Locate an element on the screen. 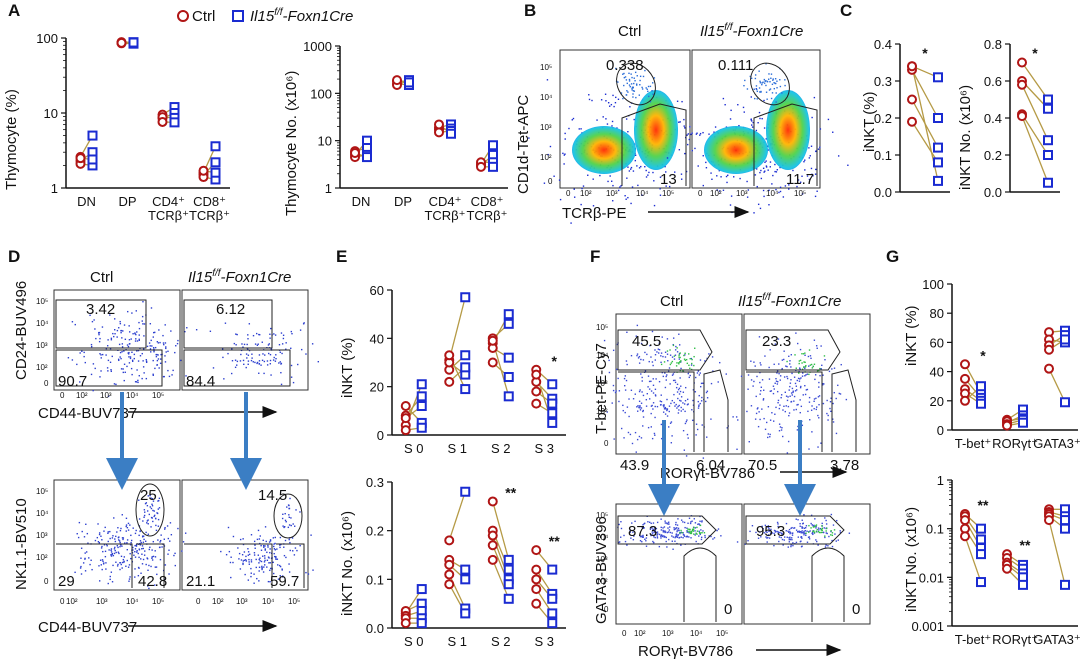 The image size is (1084, 665). y-tick-label: 1 is located at coordinates (54, 188).